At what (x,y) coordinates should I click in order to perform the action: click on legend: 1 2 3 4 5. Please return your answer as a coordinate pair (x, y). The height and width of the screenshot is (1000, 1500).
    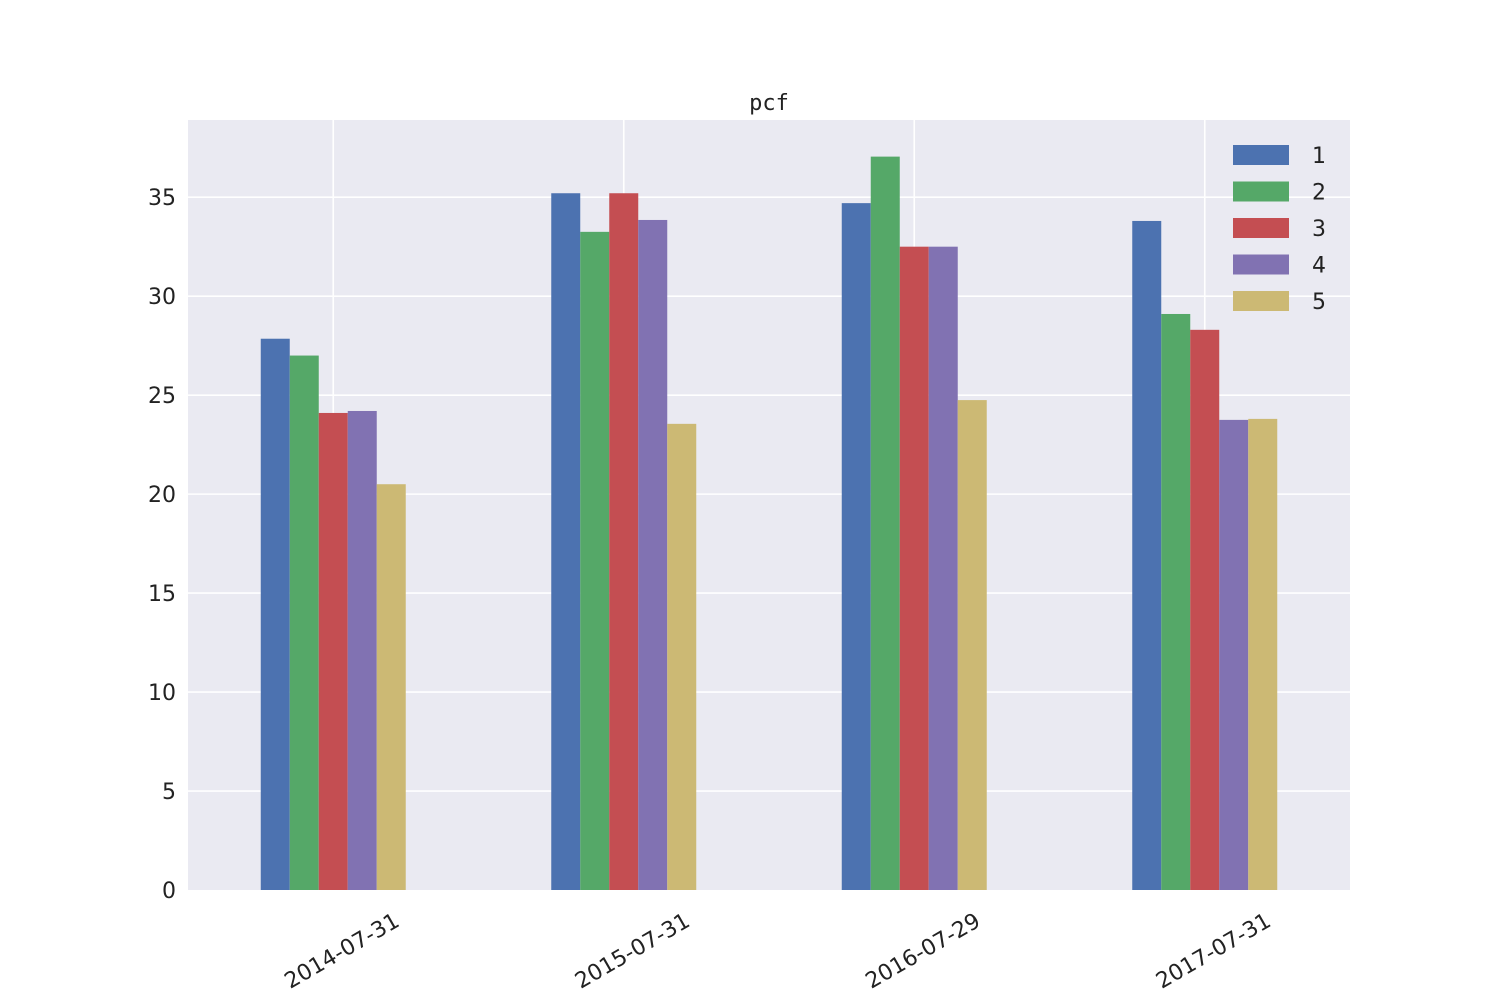
    Looking at the image, I should click on (1279, 229).